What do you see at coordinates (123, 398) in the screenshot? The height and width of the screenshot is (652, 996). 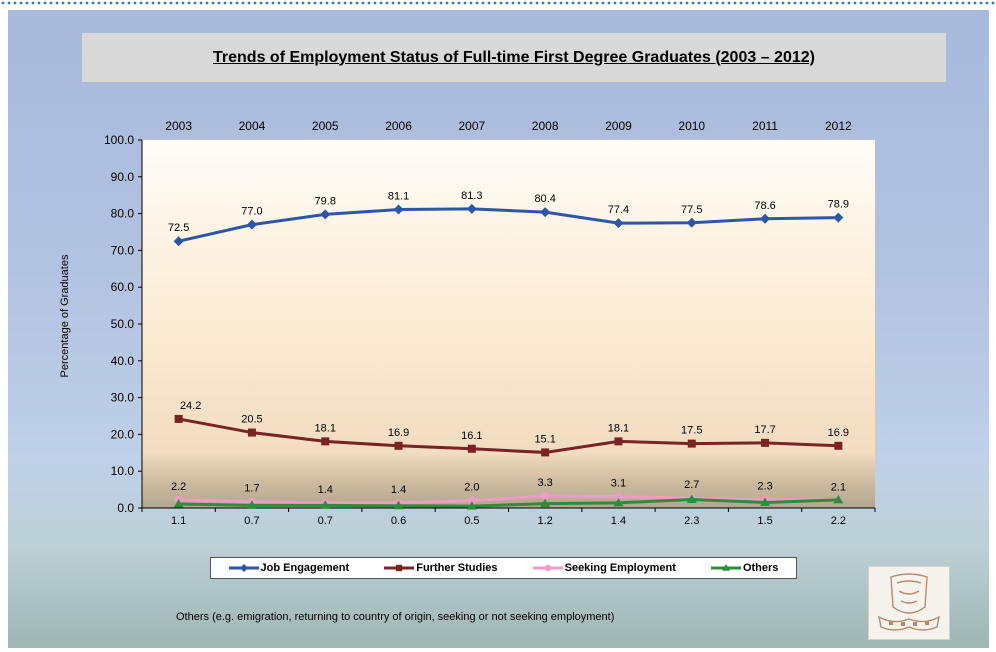 I see `y-tick-label: 30.0` at bounding box center [123, 398].